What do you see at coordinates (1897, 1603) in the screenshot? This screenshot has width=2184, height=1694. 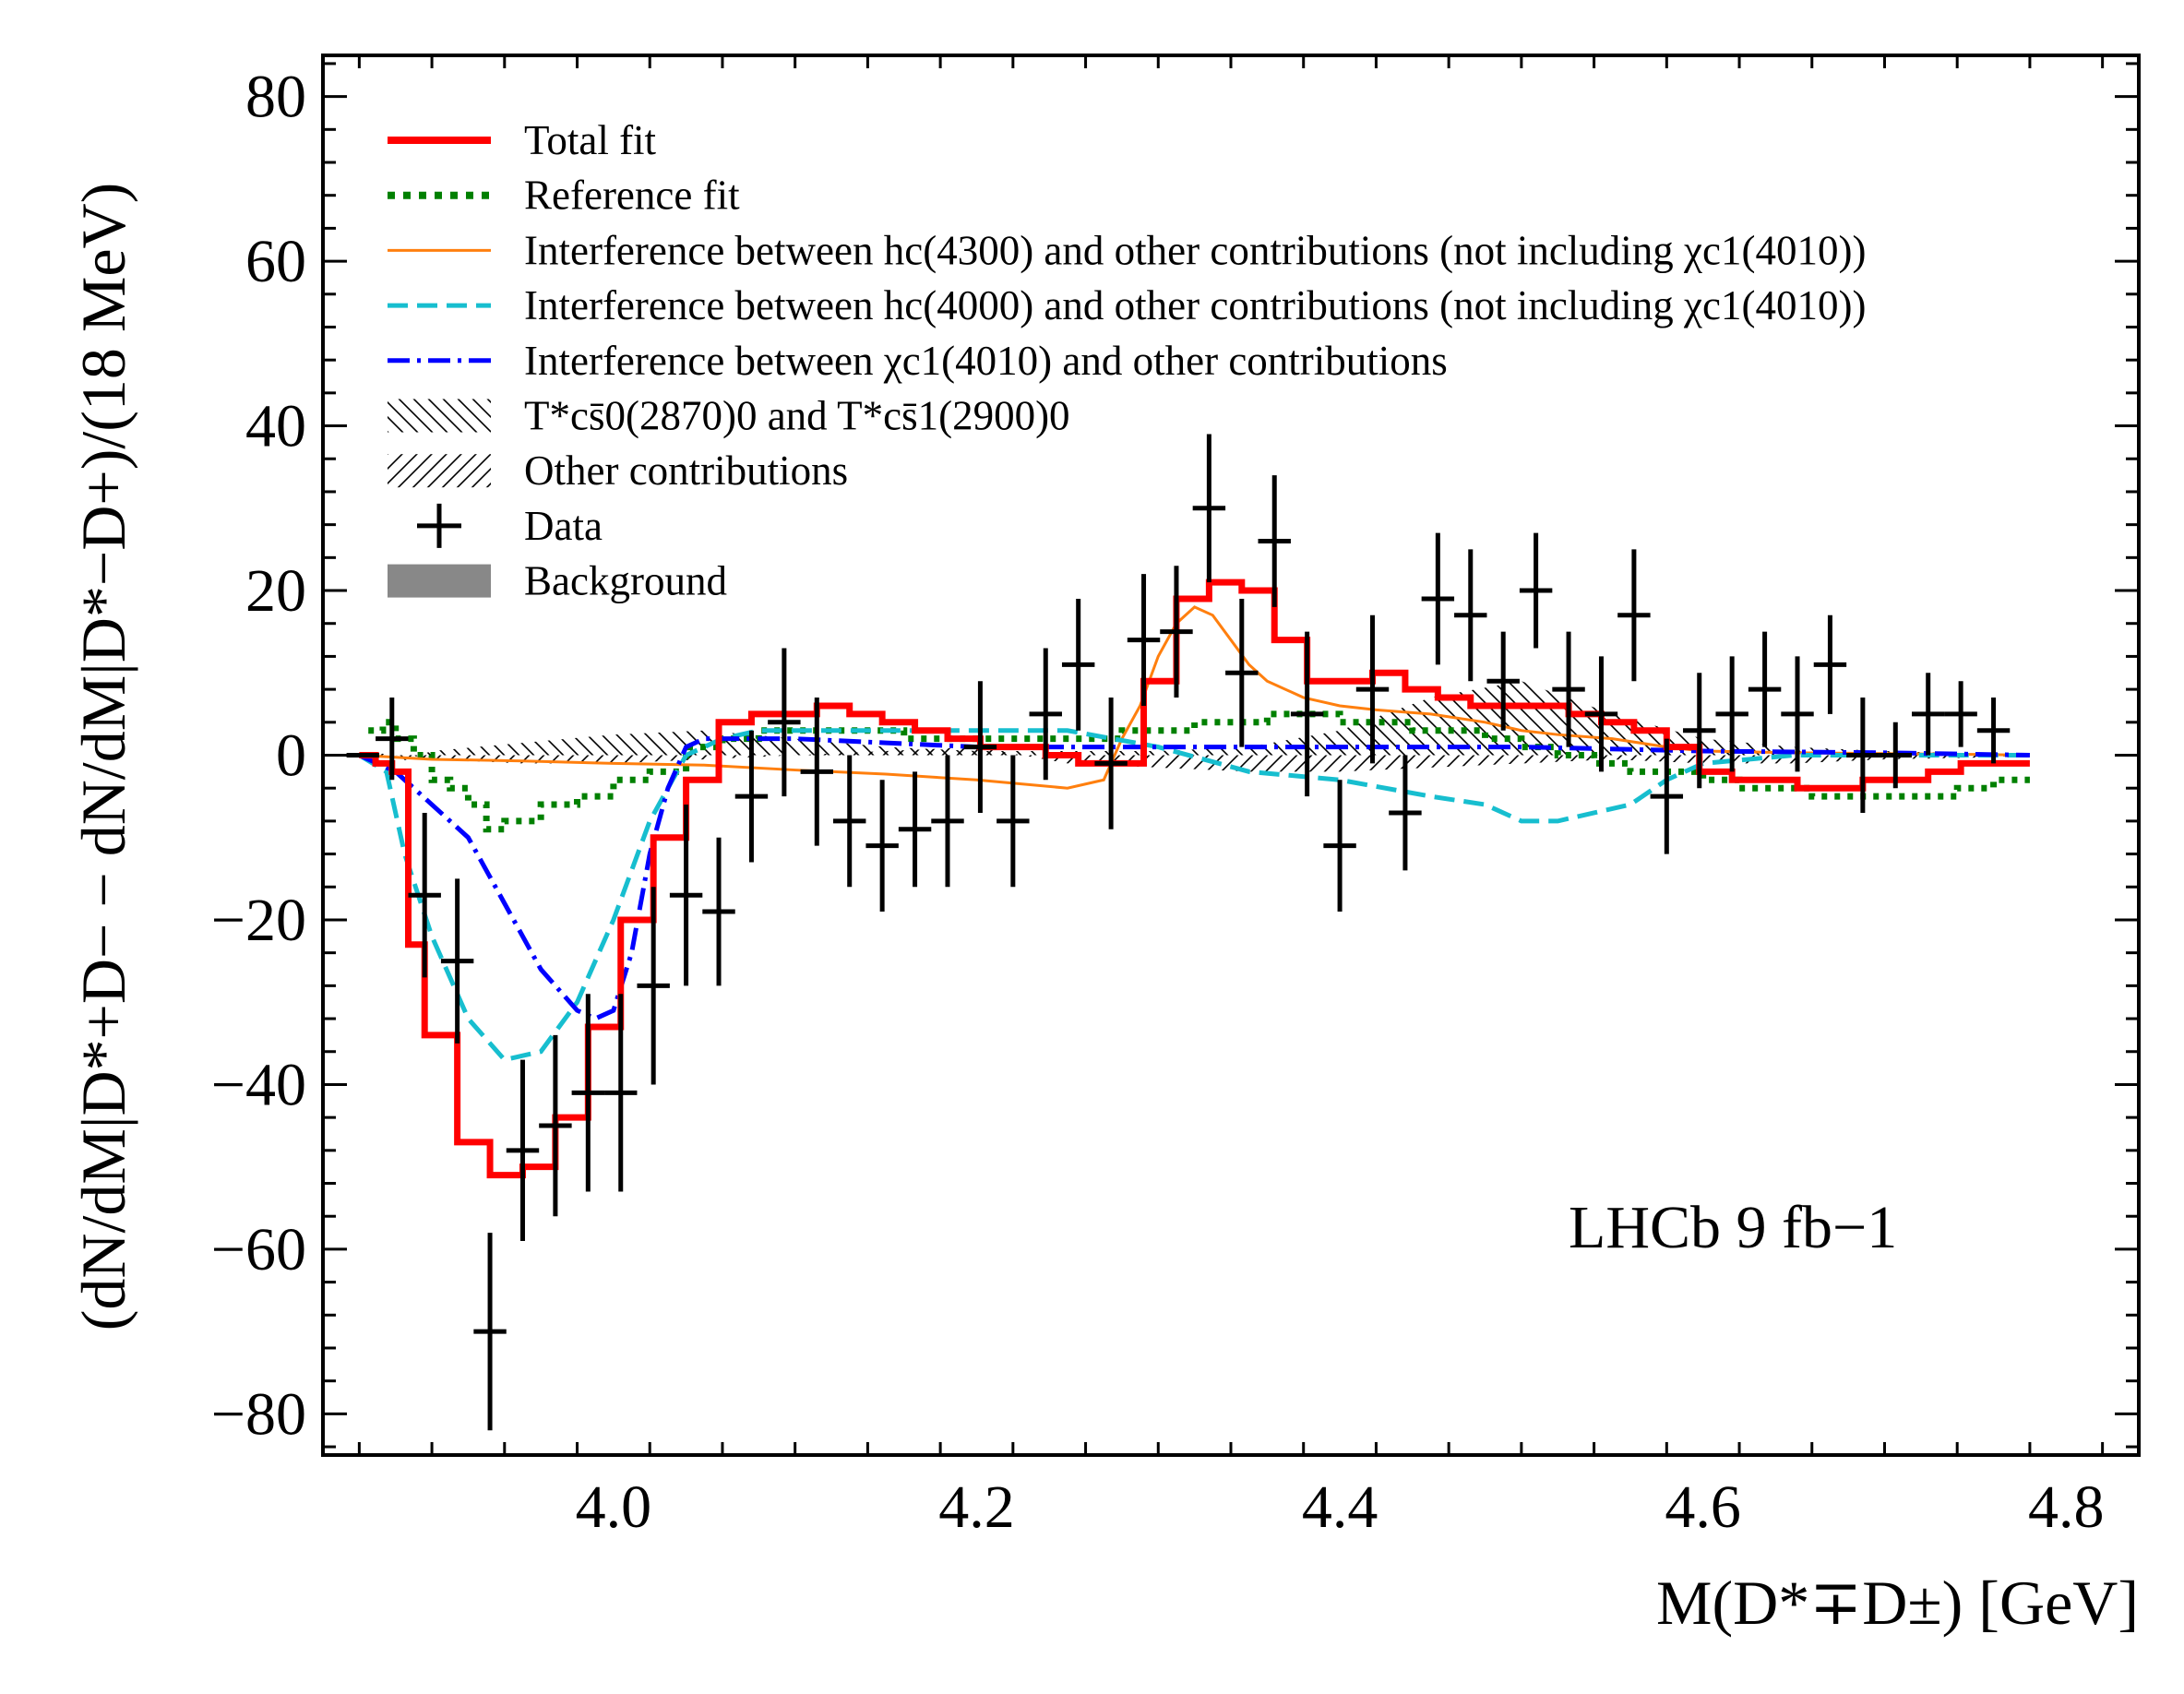 I see `x-axis-title: M(D*∓D±) [GeV]` at bounding box center [1897, 1603].